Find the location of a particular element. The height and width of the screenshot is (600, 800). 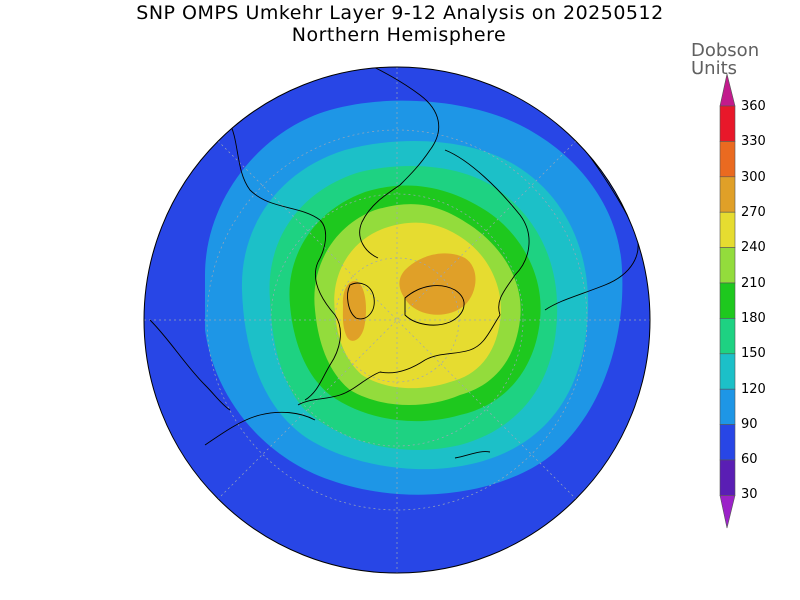

colorbar-unit-label: Dobson Units is located at coordinates (725, 60).